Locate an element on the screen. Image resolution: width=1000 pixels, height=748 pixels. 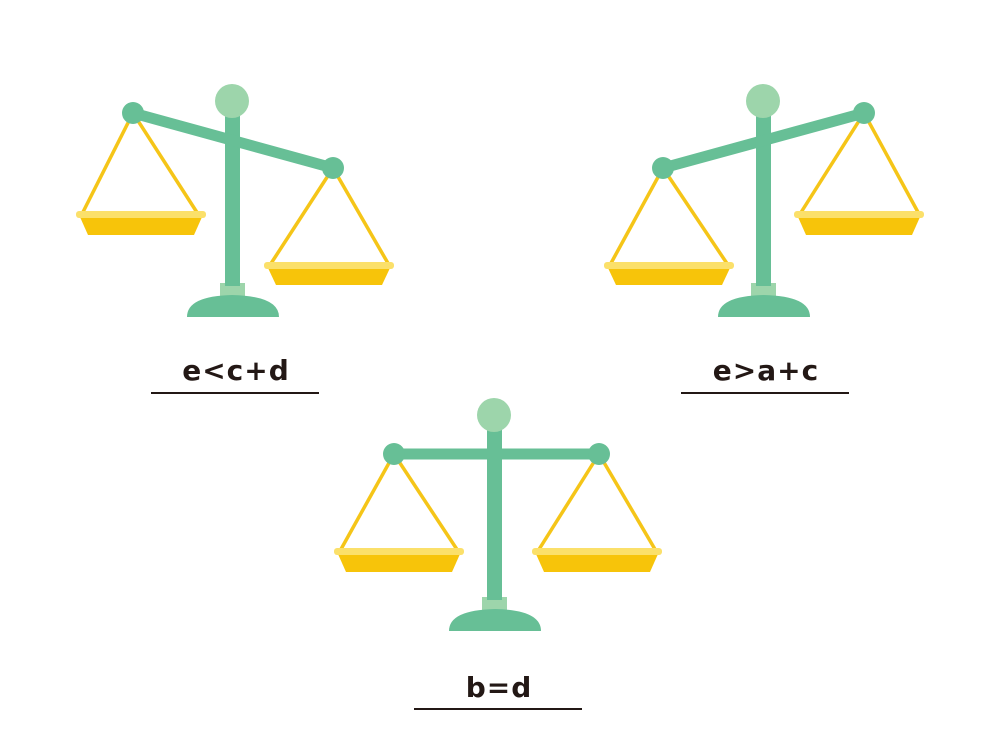
scale-1-right-pan is located at coordinates (329, 273).